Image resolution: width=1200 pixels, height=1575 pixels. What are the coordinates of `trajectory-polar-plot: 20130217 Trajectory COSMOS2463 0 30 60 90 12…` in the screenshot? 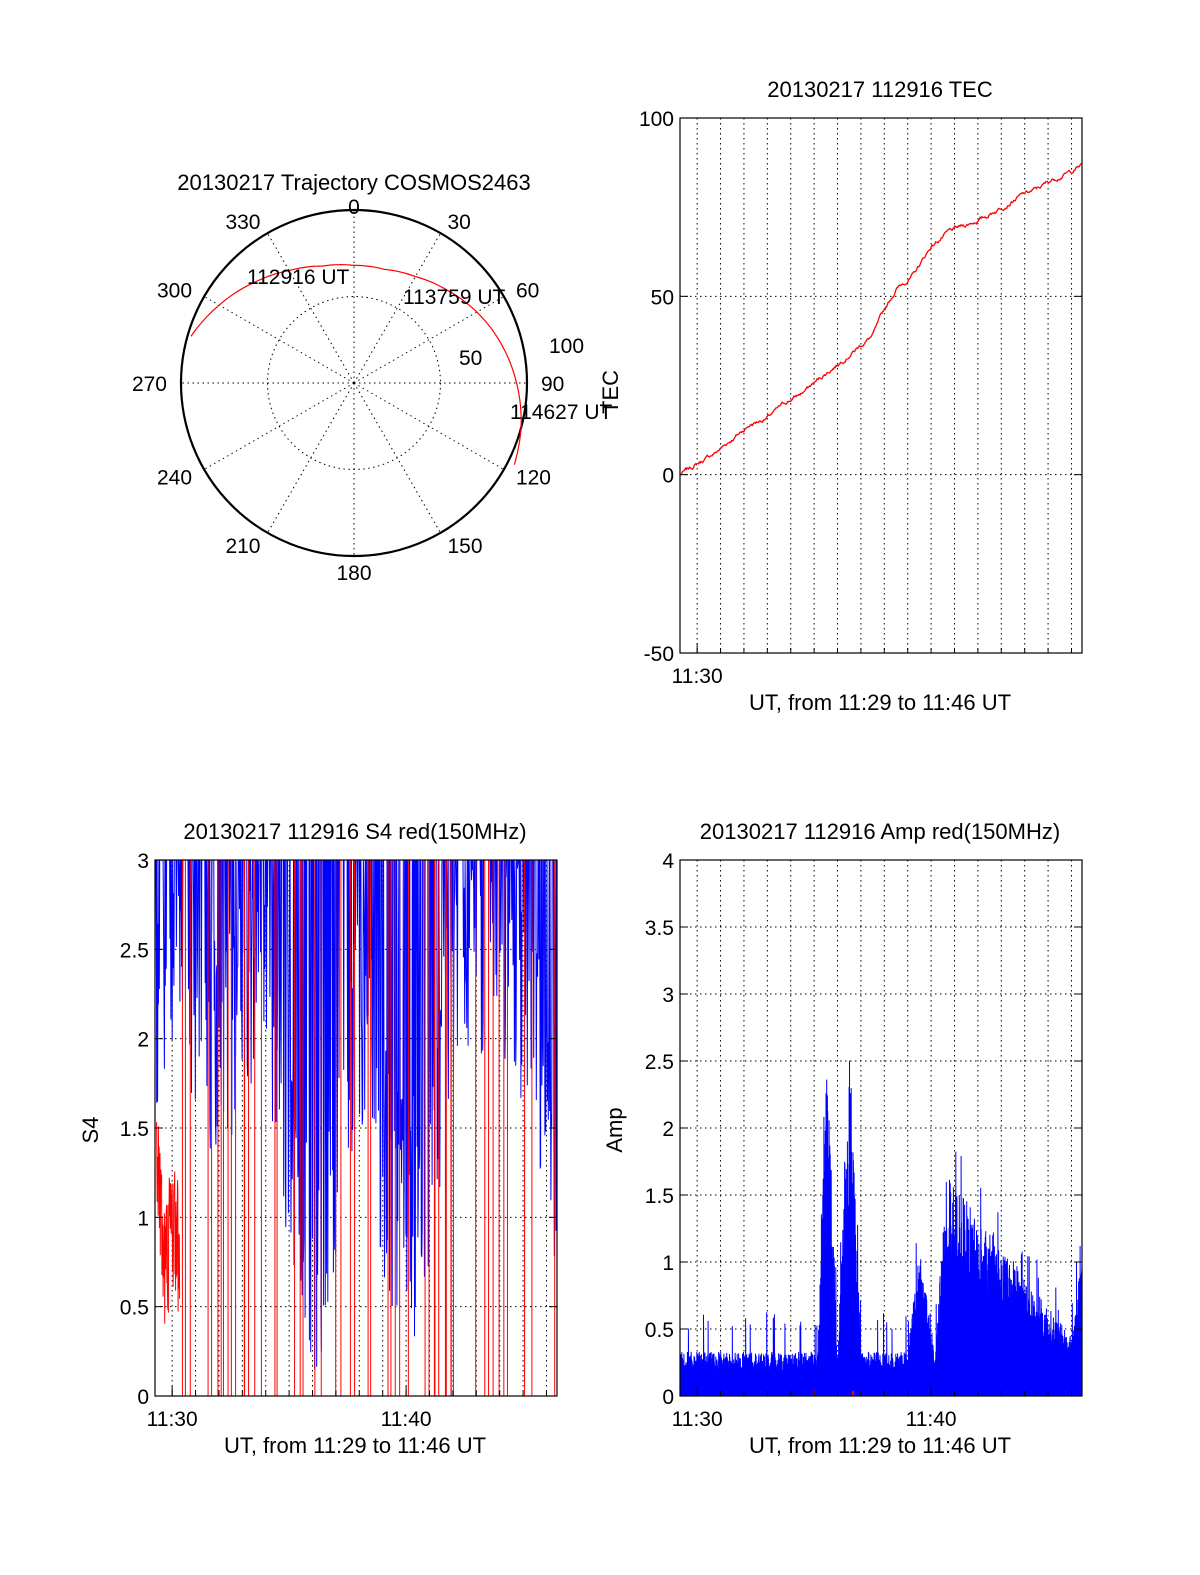 It's located at (372, 377).